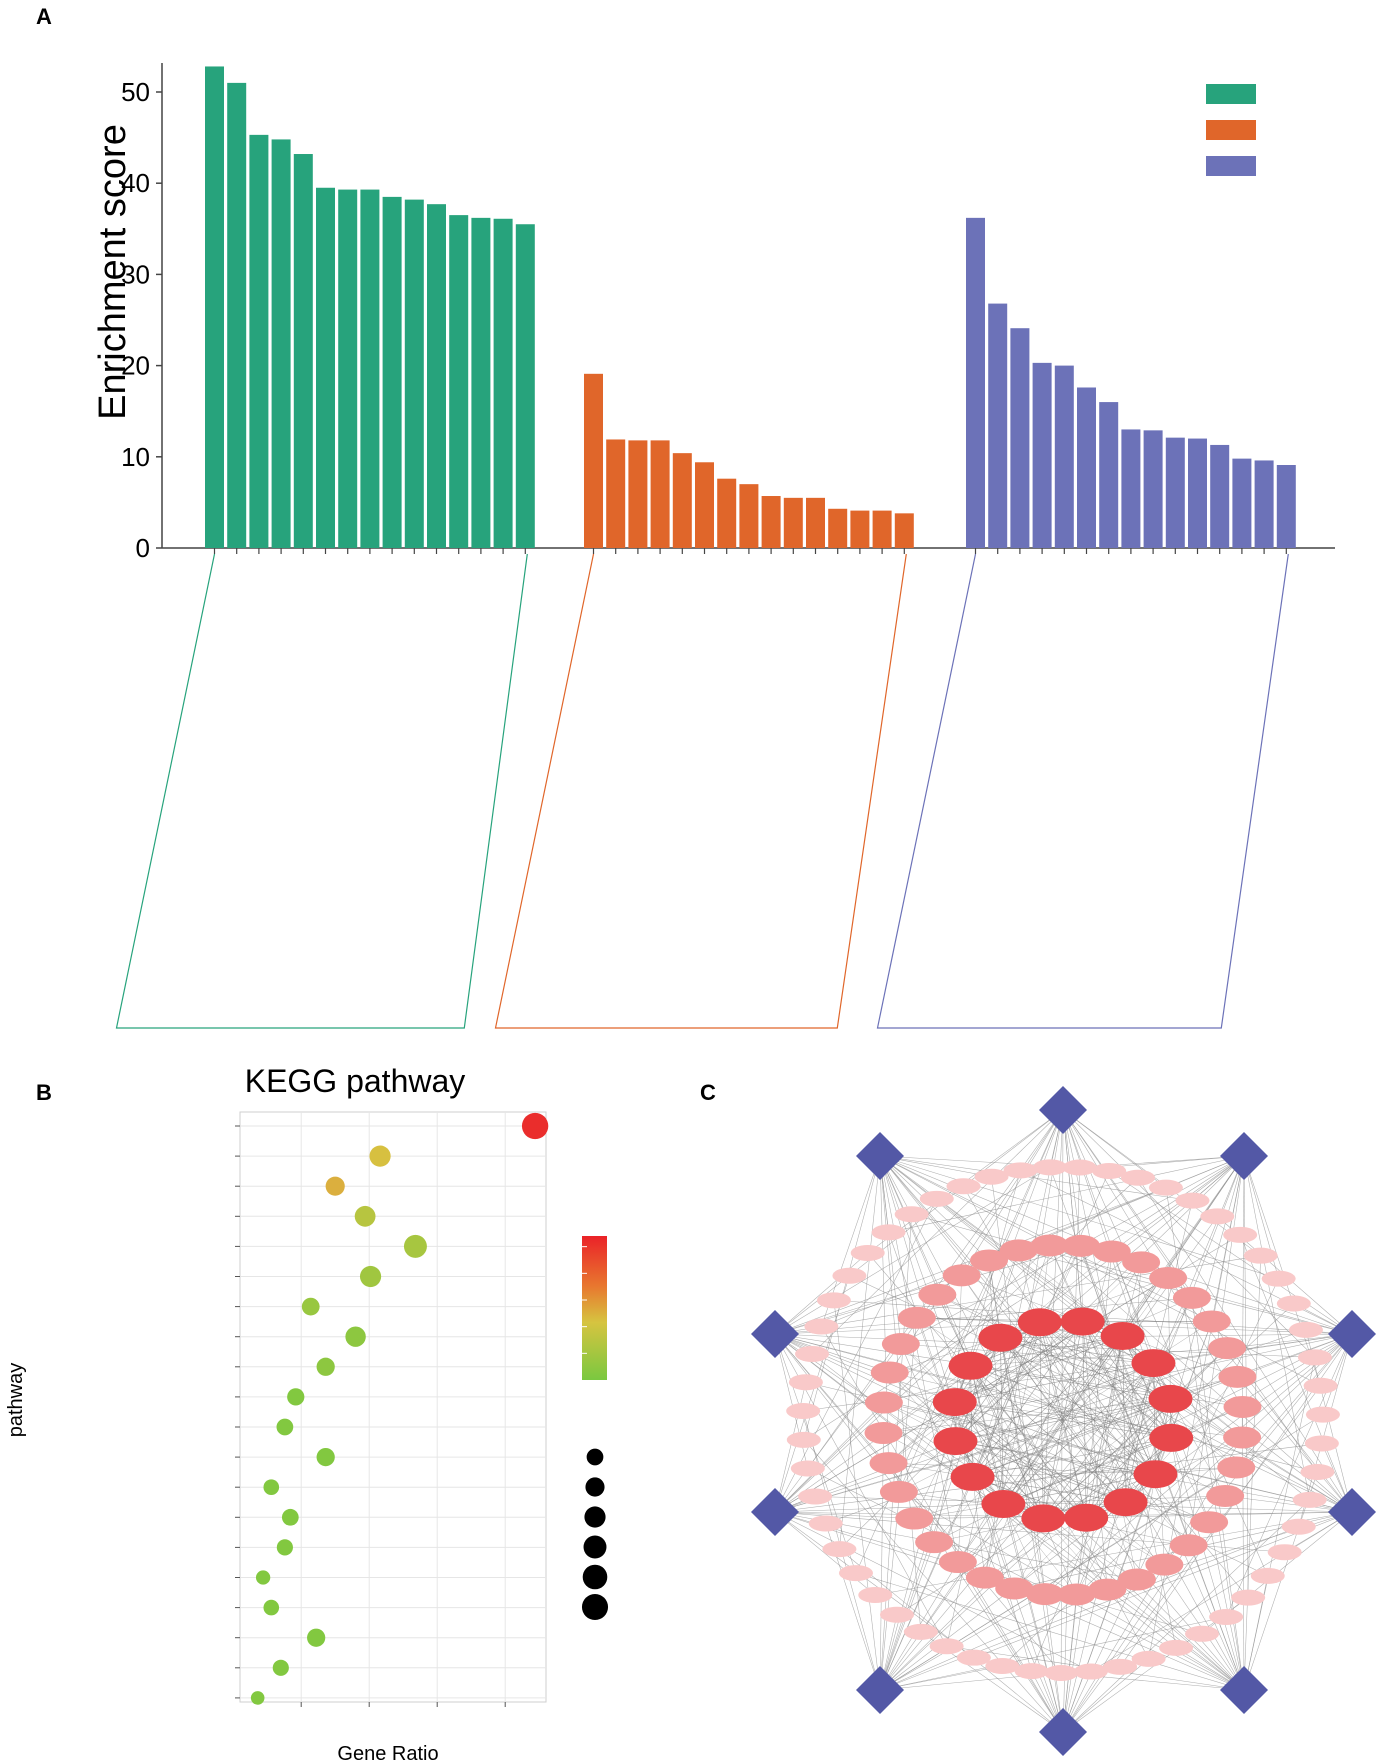 The width and height of the screenshot is (1384, 1763). Describe the element at coordinates (700, 791) in the screenshot. I see `bracket-cc` at that location.